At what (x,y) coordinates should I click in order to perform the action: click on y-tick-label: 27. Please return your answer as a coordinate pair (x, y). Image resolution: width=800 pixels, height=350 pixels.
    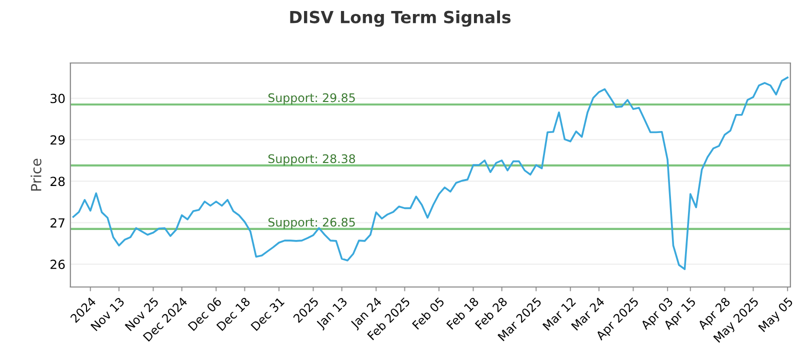
    Looking at the image, I should click on (57, 223).